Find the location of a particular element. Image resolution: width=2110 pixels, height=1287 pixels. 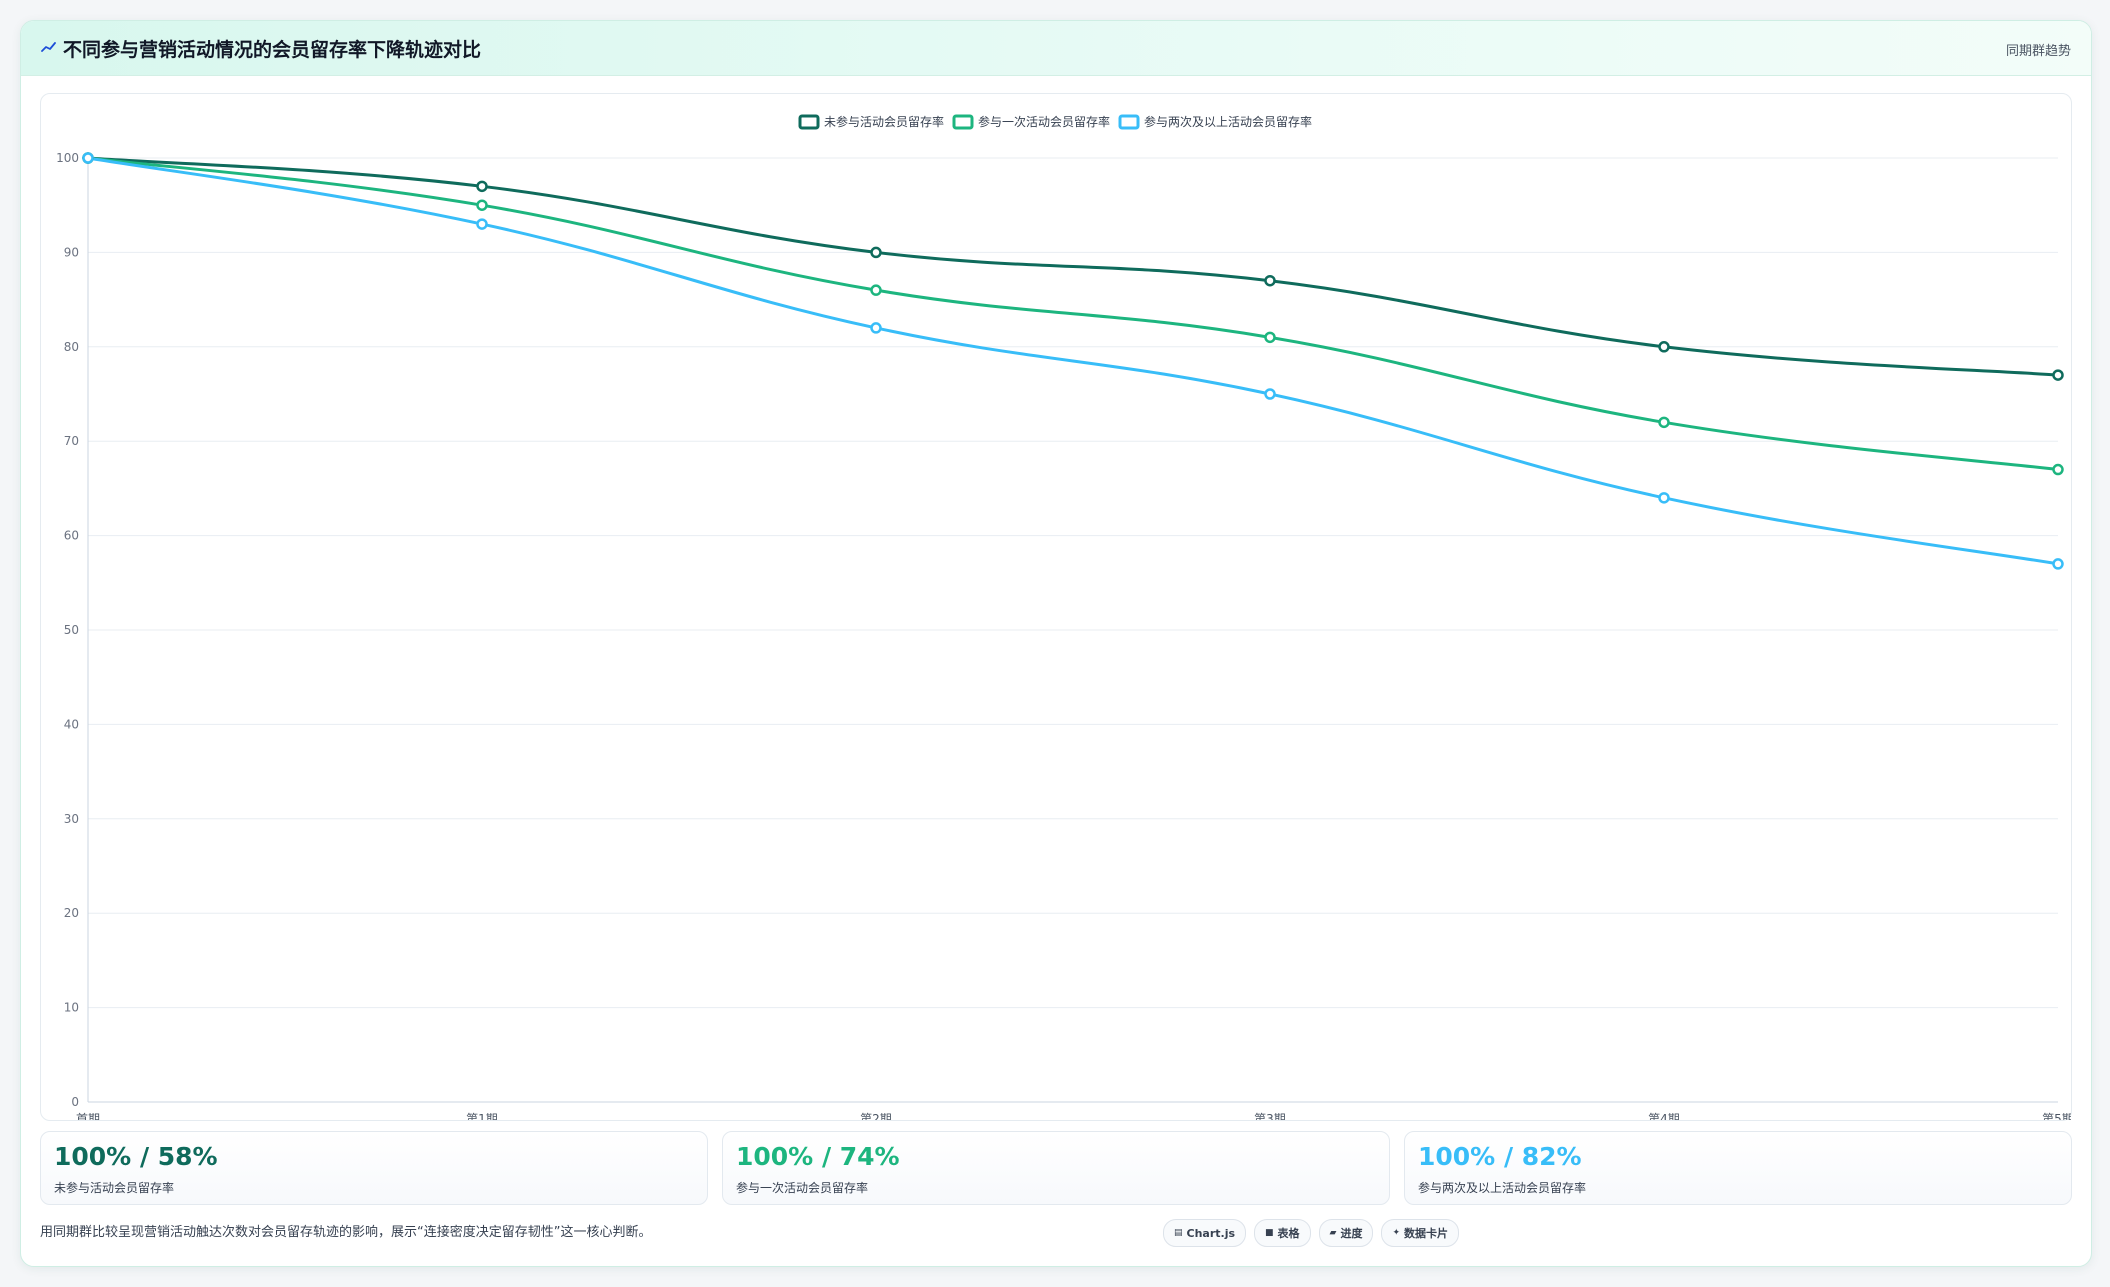

header-tag: 同期群趋势 is located at coordinates (2038, 51).